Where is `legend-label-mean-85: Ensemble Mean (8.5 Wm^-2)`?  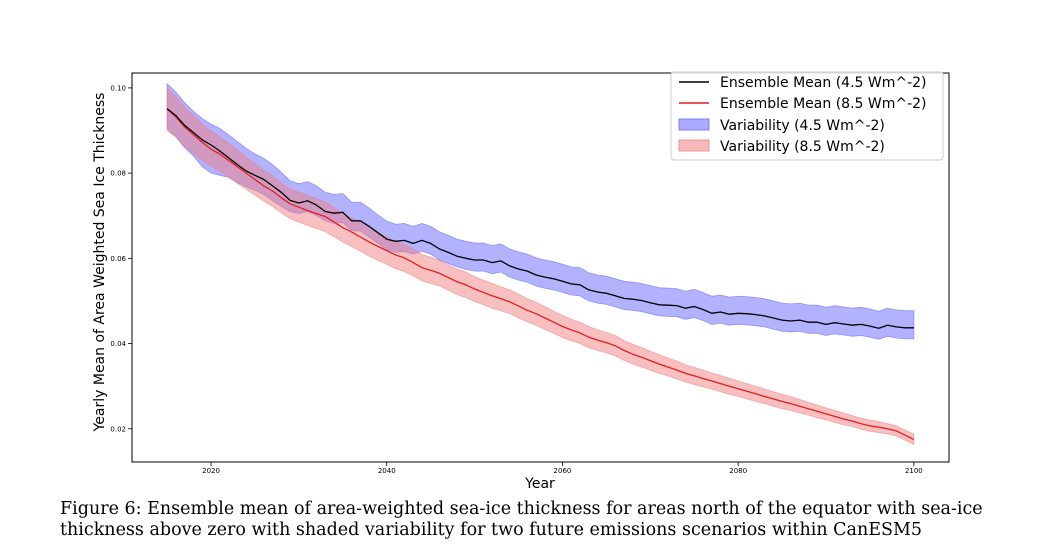 legend-label-mean-85: Ensemble Mean (8.5 Wm^-2) is located at coordinates (823, 104).